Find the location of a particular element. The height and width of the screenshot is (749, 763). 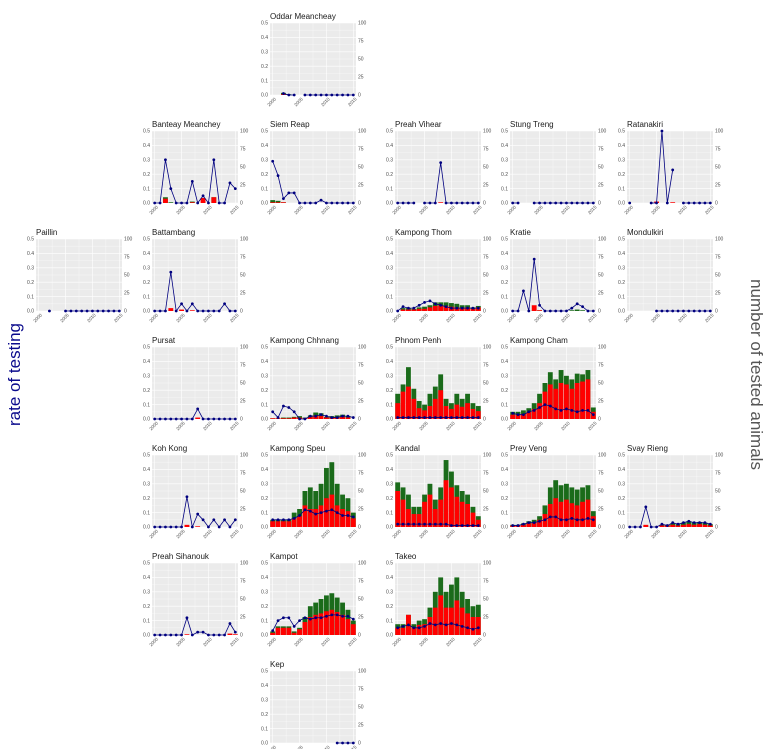

panel-title: Takeo is located at coordinates (406, 556).